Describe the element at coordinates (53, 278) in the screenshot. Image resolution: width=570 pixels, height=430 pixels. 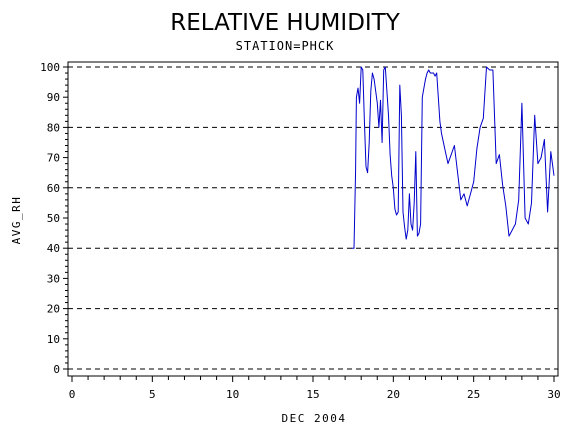
I see `y-tick-label-30: 30` at that location.